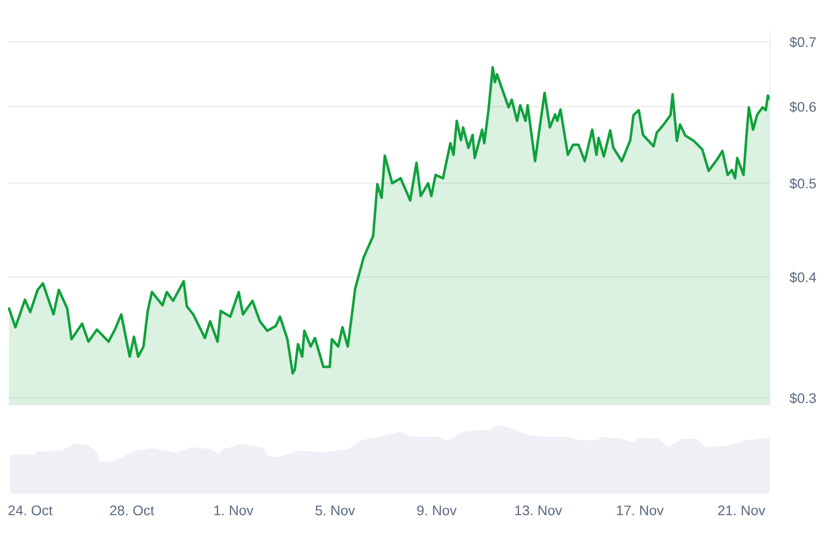  I want to click on y-tick-label: $0.3, so click(803, 398).